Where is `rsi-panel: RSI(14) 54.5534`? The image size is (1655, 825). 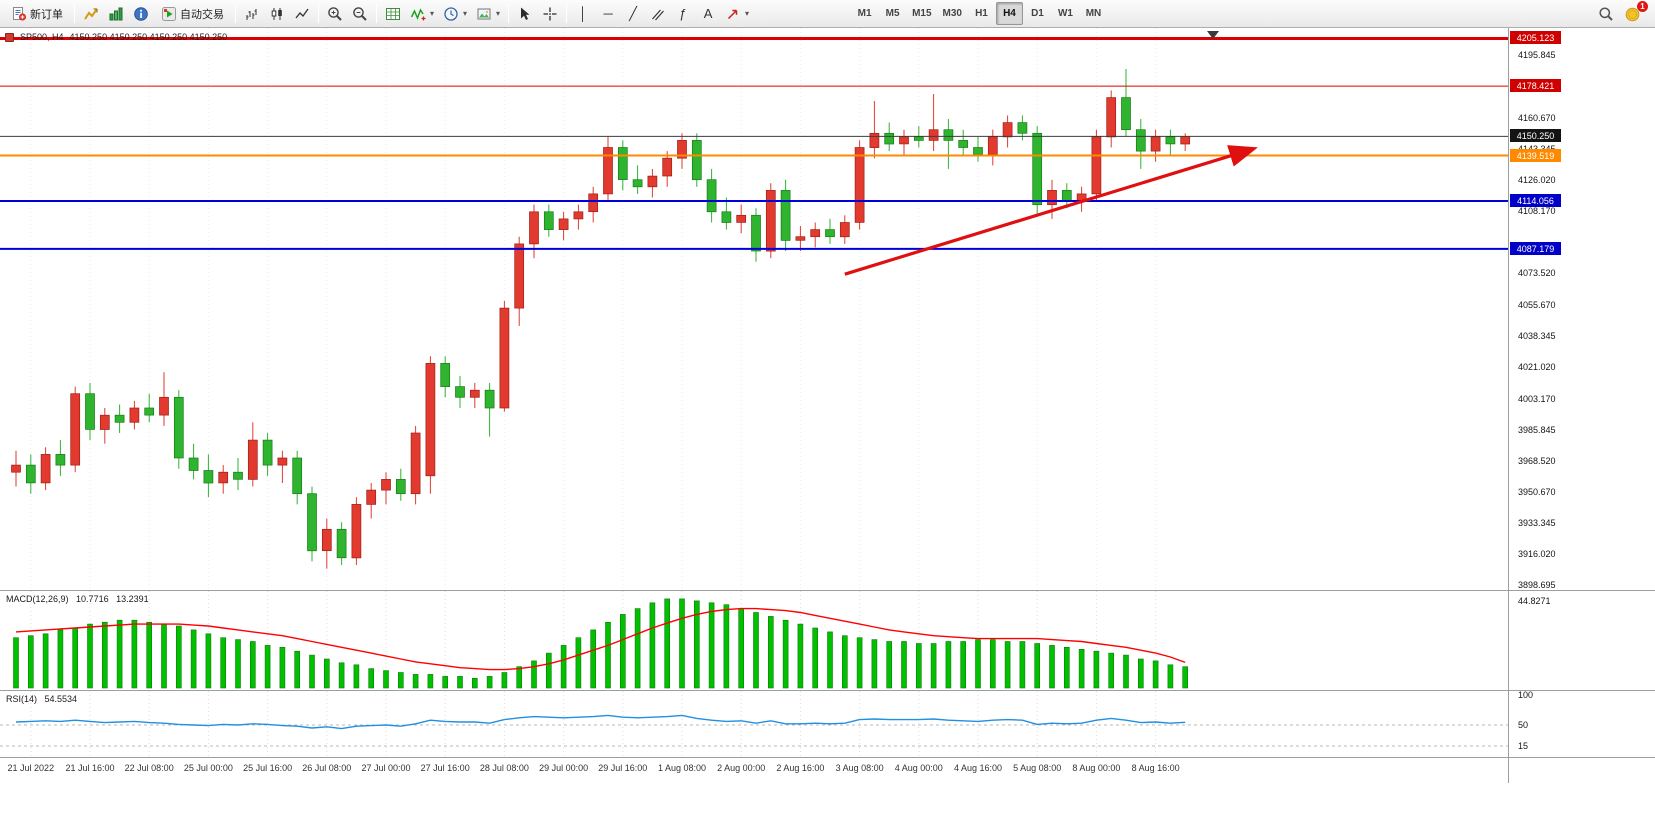
rsi-panel: RSI(14) 54.5534 is located at coordinates (754, 723).